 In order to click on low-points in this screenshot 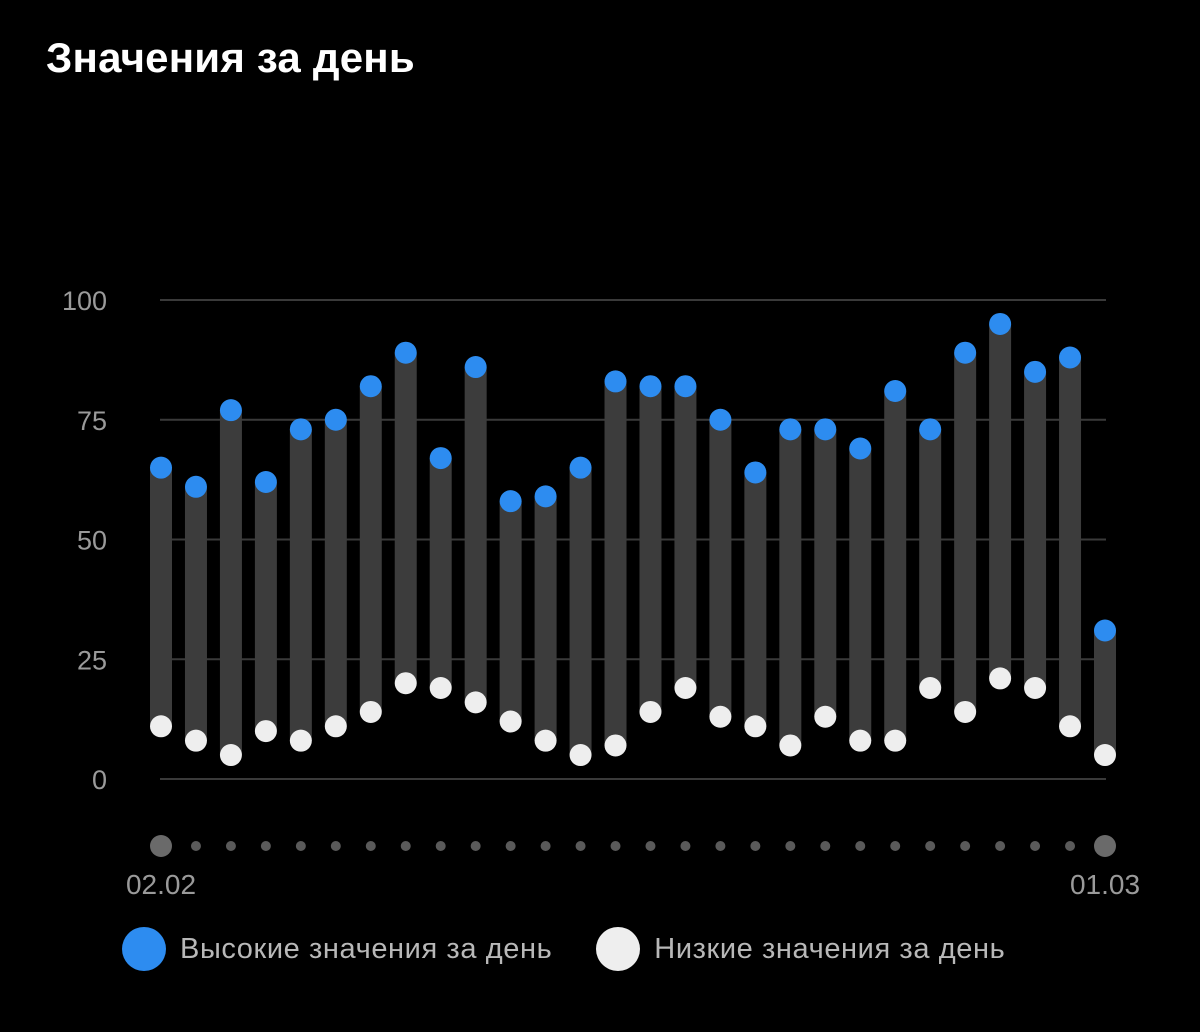, I will do `click(633, 717)`.